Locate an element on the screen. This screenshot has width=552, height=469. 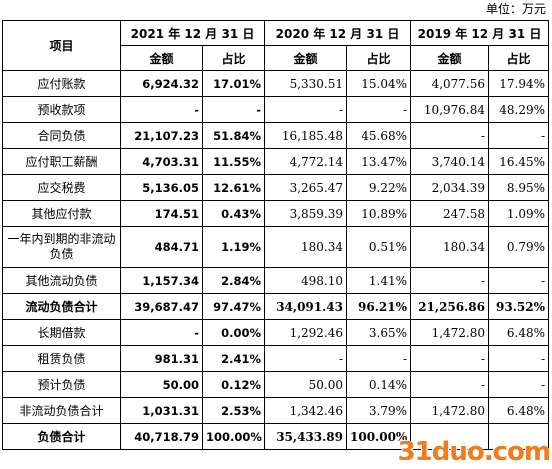
cell-amount-2020: 5,330.51 is located at coordinates (305, 83).